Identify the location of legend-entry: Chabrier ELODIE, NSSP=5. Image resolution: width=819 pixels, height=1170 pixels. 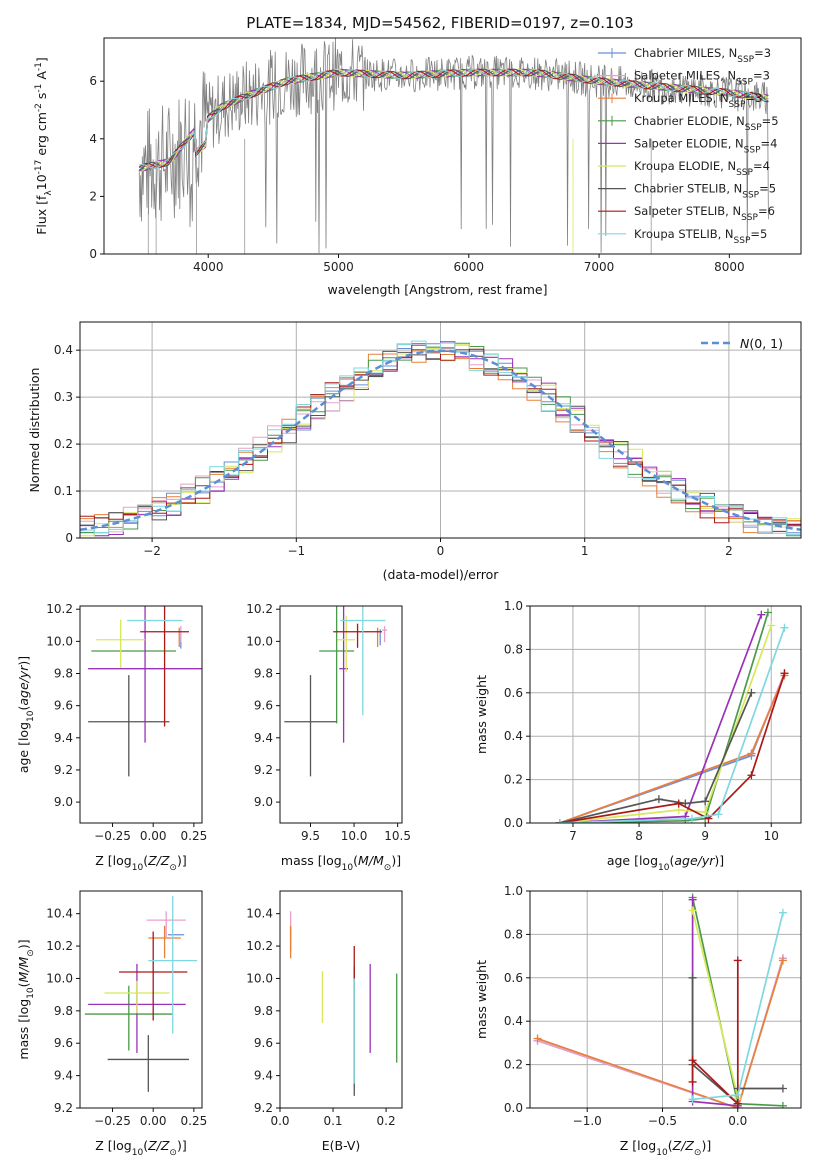
(706, 123).